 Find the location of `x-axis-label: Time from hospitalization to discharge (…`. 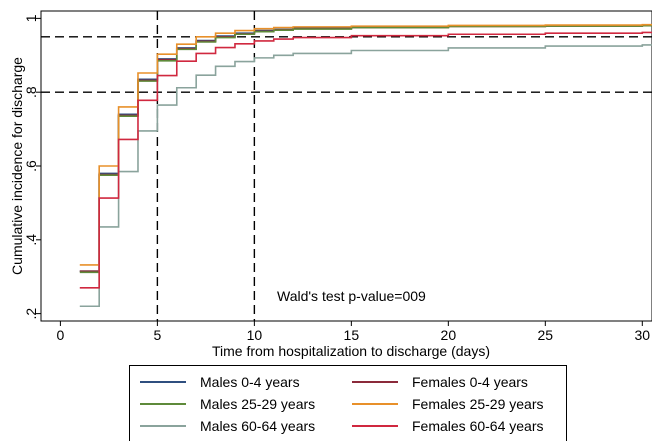

x-axis-label: Time from hospitalization to discharge (… is located at coordinates (351, 351).